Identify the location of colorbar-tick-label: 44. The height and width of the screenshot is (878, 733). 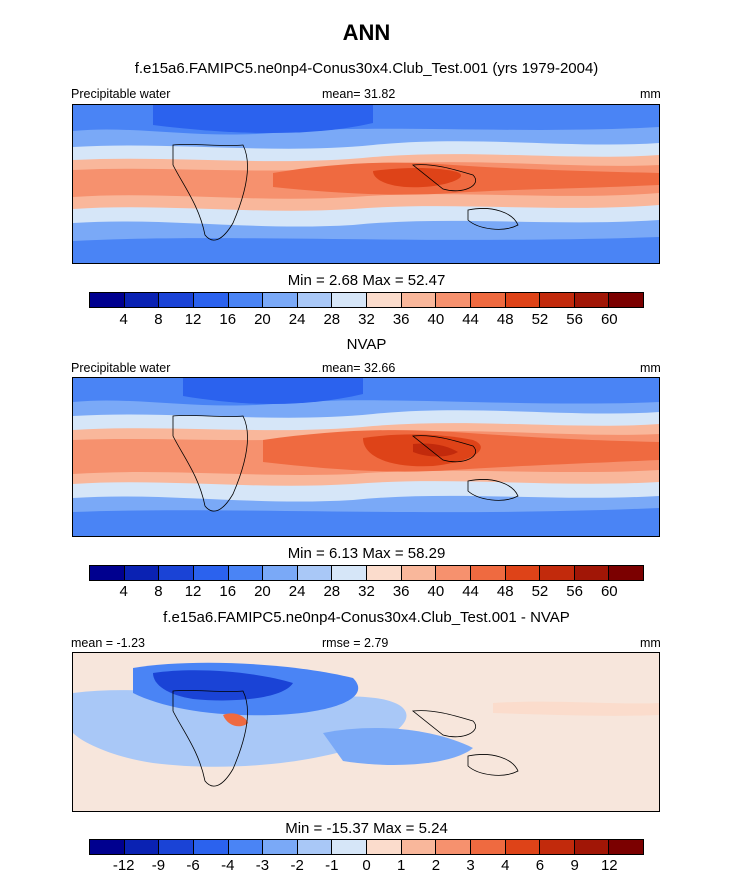
(470, 319).